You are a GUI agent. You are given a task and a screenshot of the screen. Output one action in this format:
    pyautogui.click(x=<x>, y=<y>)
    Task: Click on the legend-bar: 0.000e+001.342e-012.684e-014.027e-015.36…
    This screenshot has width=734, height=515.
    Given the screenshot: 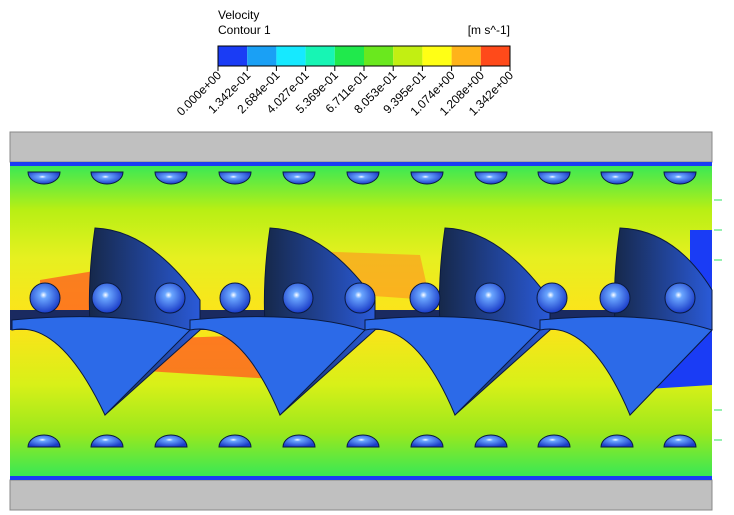 What is the action you would take?
    pyautogui.click(x=345, y=81)
    